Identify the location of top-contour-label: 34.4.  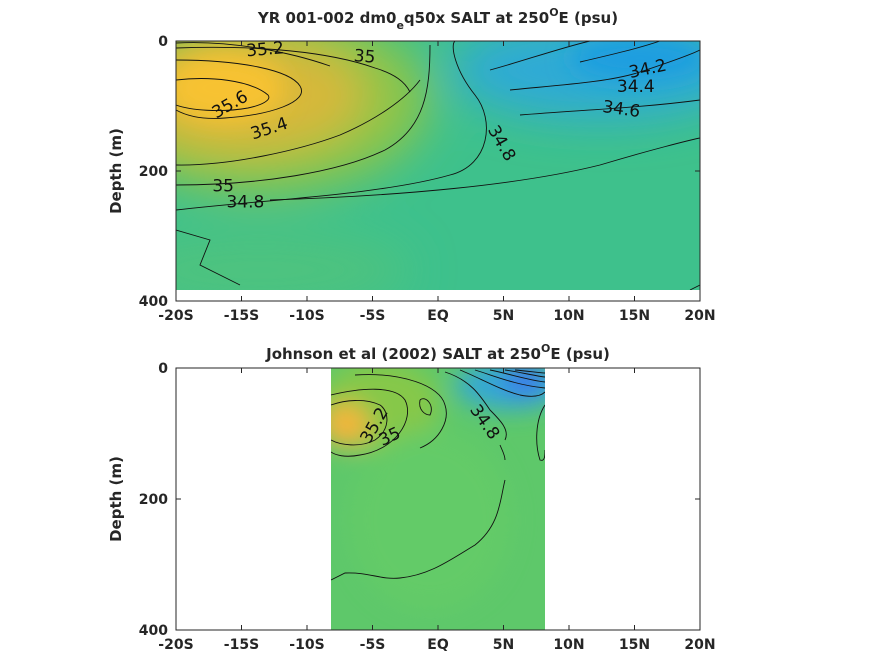
(636, 87).